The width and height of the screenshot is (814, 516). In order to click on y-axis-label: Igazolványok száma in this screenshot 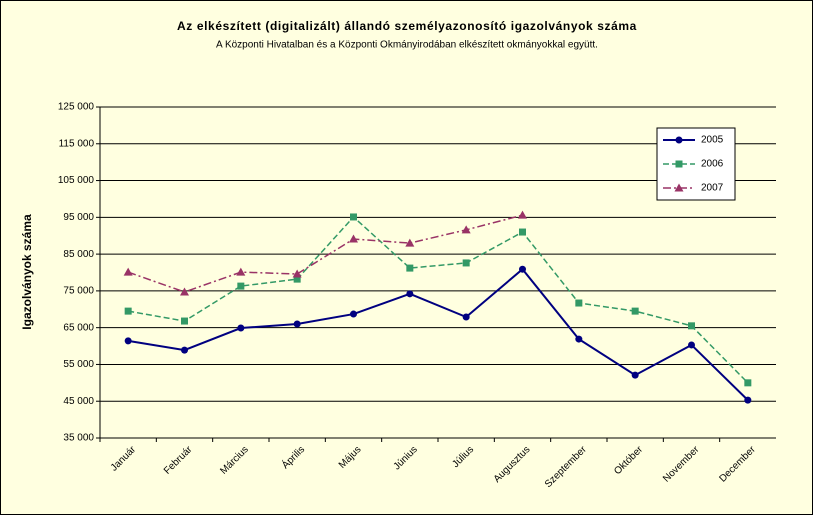, I will do `click(27, 272)`.